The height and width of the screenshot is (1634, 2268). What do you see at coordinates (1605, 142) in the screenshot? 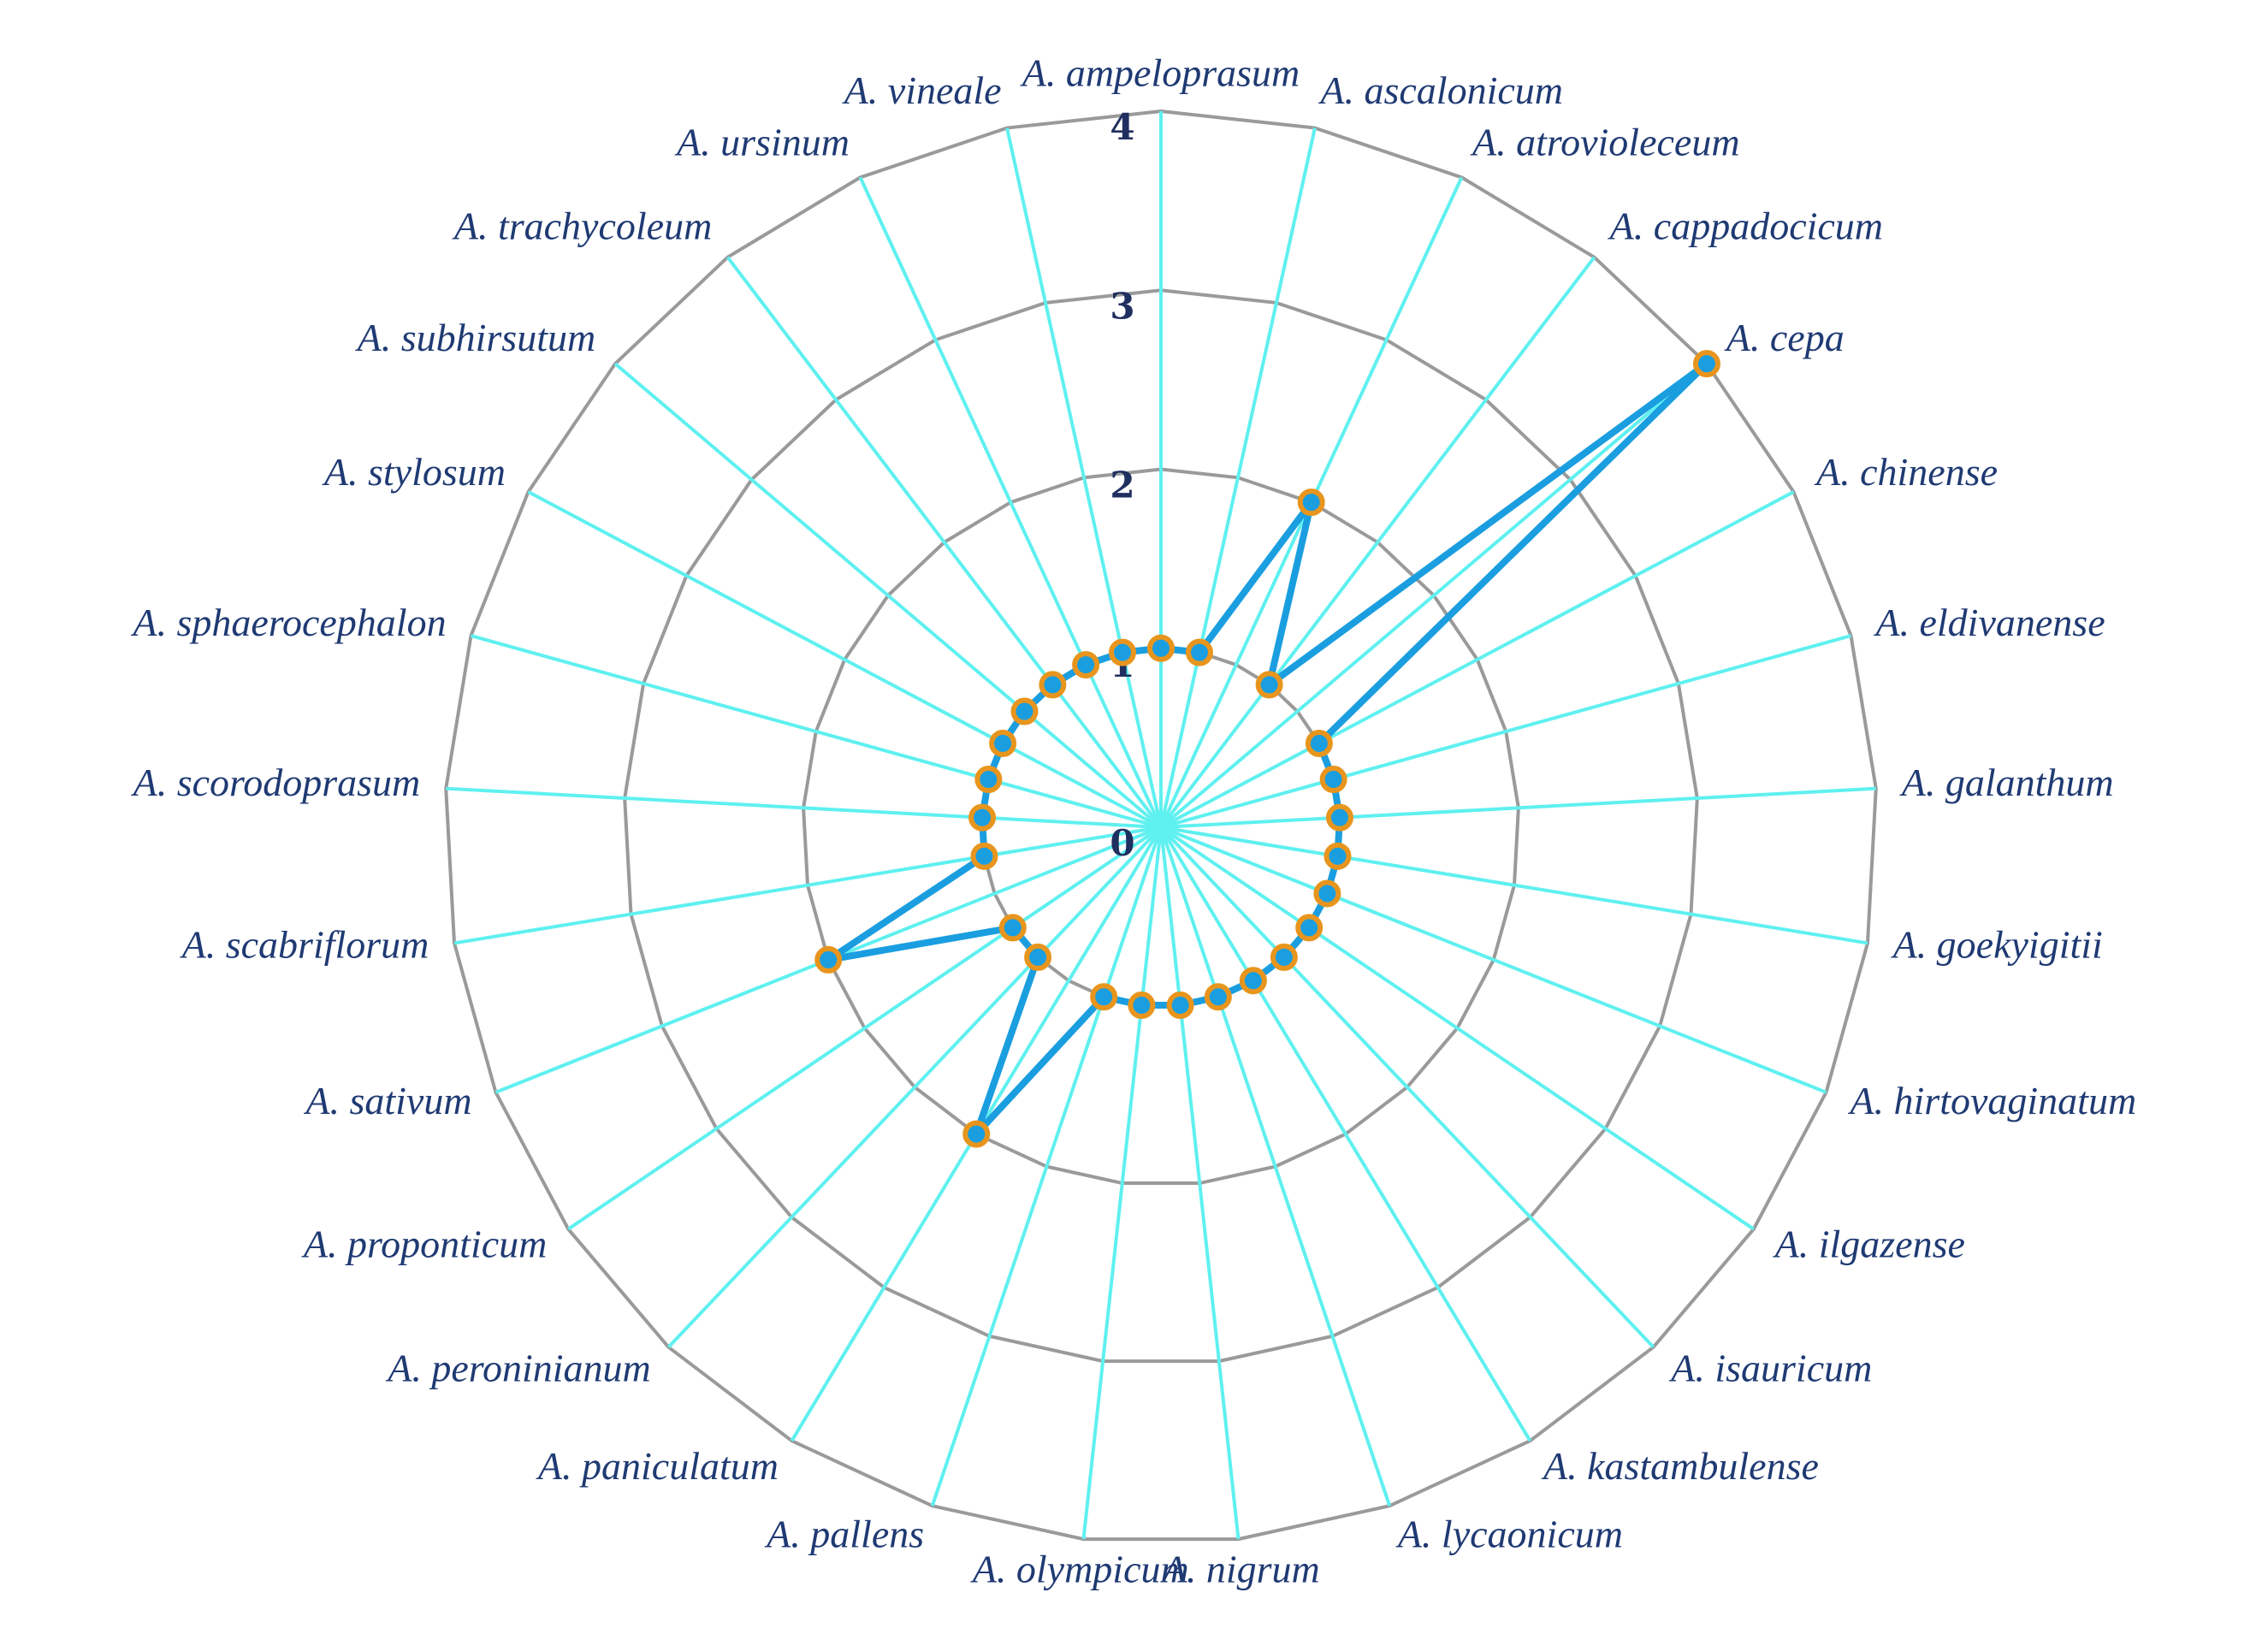
I see `category-label: A. atrovioleceum` at bounding box center [1605, 142].